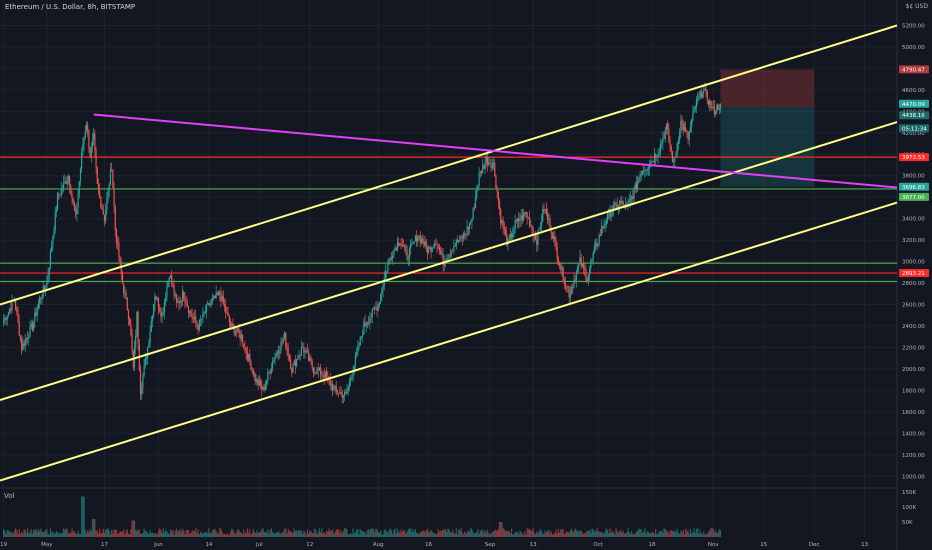 The image size is (932, 550). What do you see at coordinates (913, 477) in the screenshot?
I see `price-tick-label: 1000.00` at bounding box center [913, 477].